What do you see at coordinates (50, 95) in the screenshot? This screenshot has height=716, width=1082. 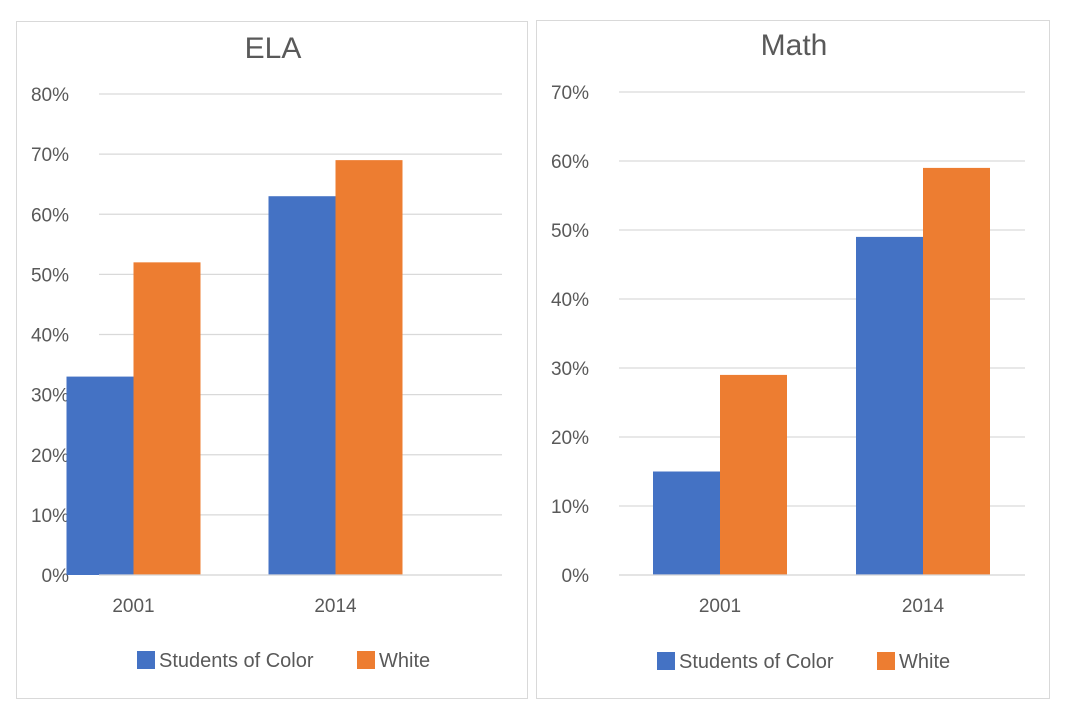 I see `y-tick-label: 80%` at bounding box center [50, 95].